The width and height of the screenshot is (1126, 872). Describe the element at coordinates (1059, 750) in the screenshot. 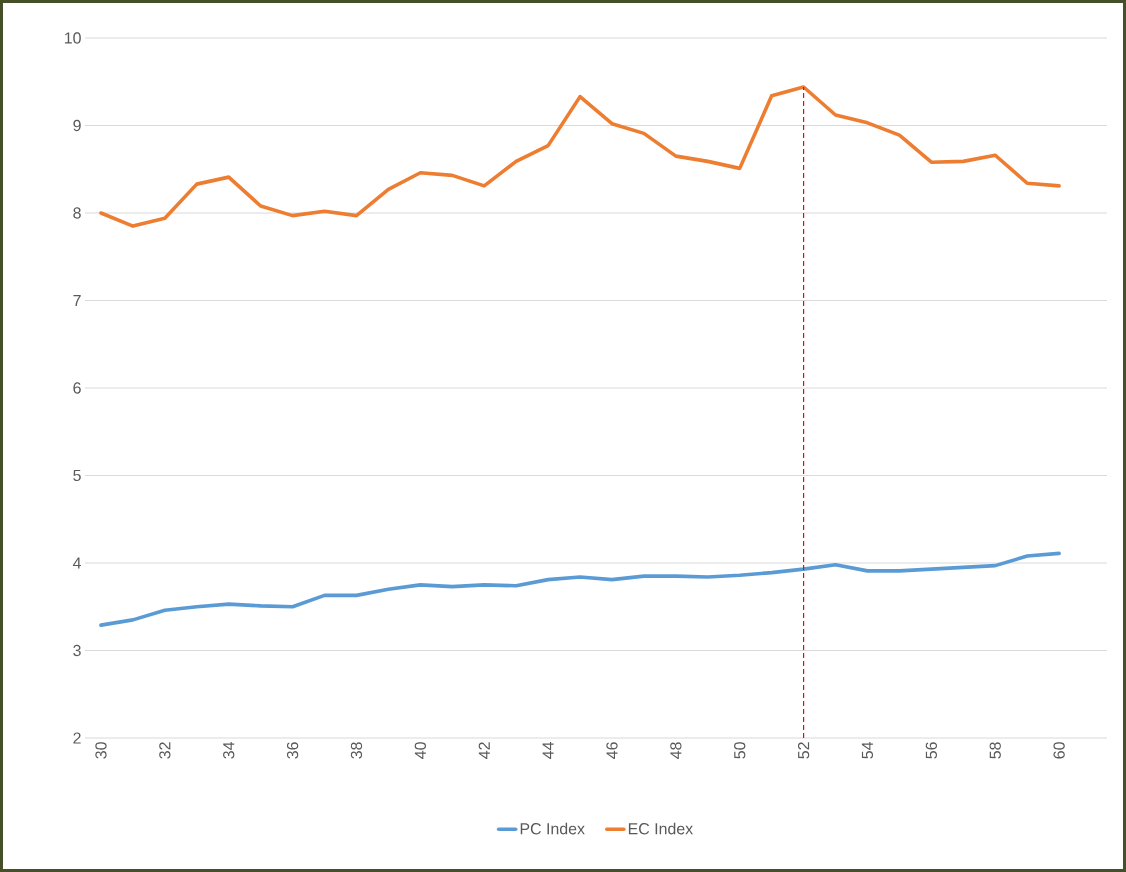

I see `x-tick-label: 60` at that location.